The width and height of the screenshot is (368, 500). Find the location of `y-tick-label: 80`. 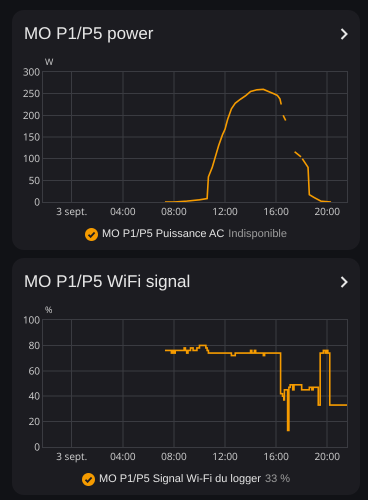

y-tick-label: 80 is located at coordinates (34, 345).